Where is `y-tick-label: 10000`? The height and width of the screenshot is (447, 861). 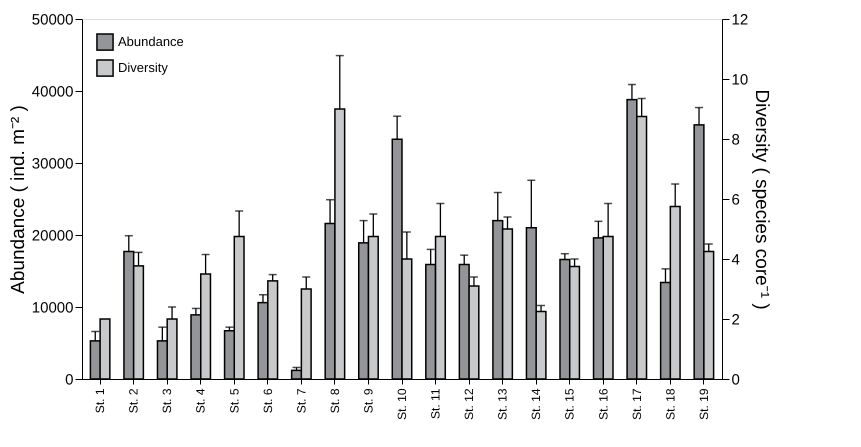 y-tick-label: 10000 is located at coordinates (53, 308).